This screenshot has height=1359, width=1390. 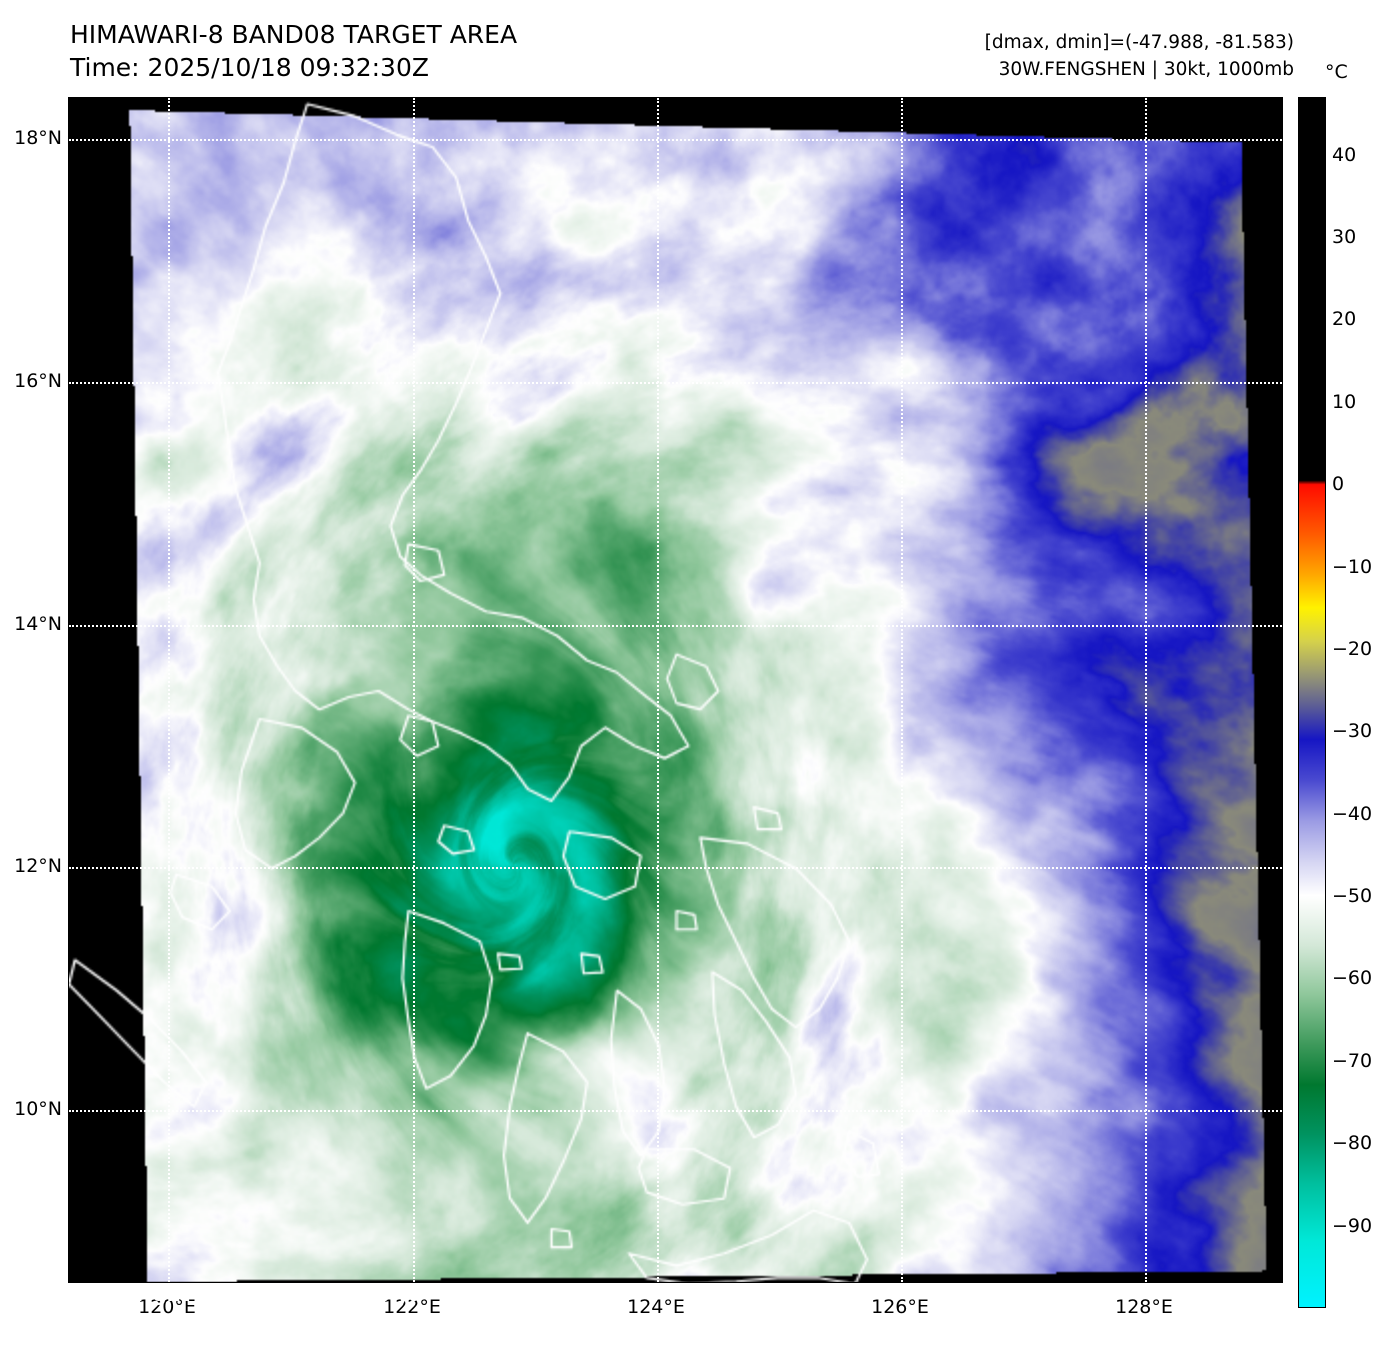 What do you see at coordinates (1361, 702) in the screenshot?
I see `colorbar-tick-labels: 40 30 20 10 0 −10 −20 −30 −40 −50 −60 −70 −80 −90` at bounding box center [1361, 702].